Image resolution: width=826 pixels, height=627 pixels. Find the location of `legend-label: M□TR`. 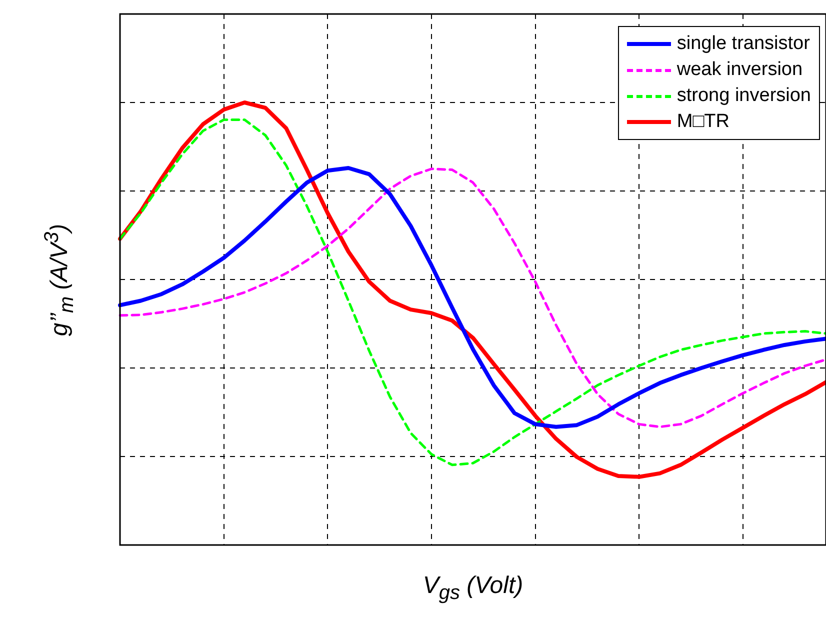

legend-label: M□TR is located at coordinates (703, 122).